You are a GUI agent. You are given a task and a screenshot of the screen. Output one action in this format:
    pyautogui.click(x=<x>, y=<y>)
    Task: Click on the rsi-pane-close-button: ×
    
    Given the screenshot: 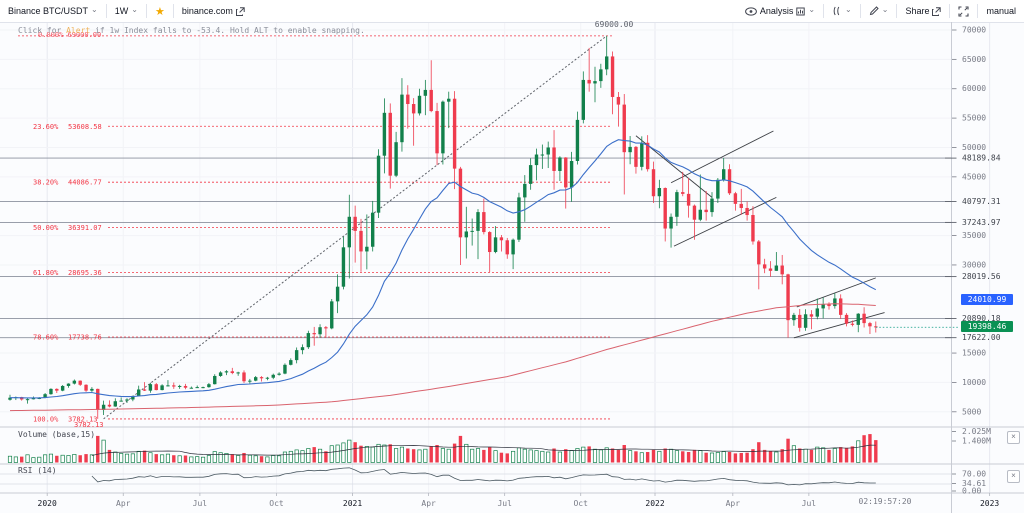 What is the action you would take?
    pyautogui.click(x=1013, y=476)
    